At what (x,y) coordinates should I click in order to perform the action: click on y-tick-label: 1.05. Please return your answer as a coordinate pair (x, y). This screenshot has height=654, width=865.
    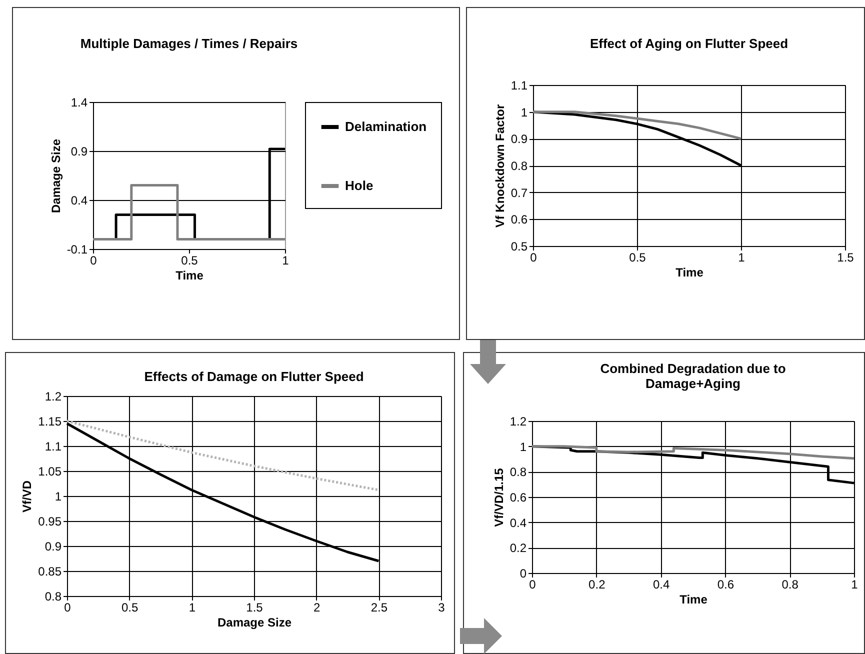
    Looking at the image, I should click on (50, 471).